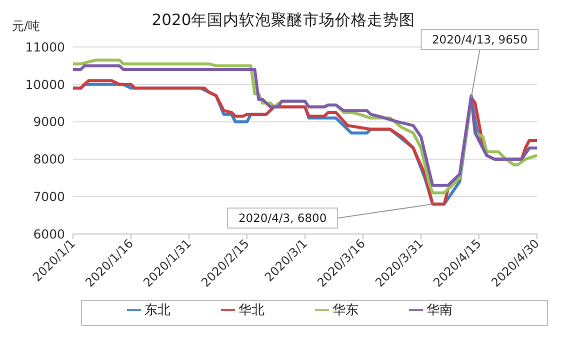  I want to click on legend-label: 华东, so click(345, 310).